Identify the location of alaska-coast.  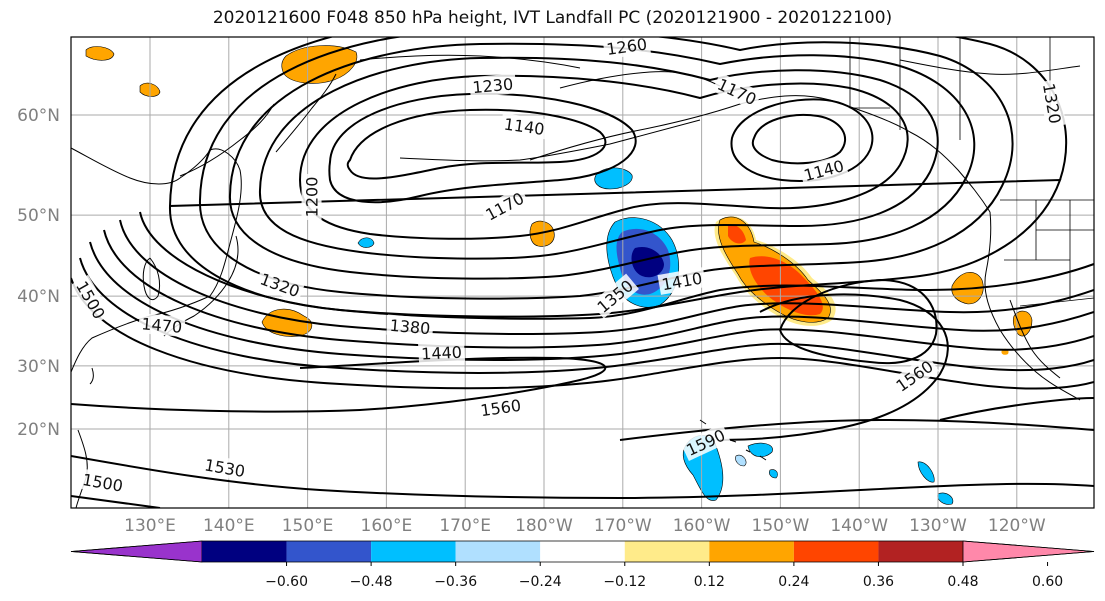
(760, 154).